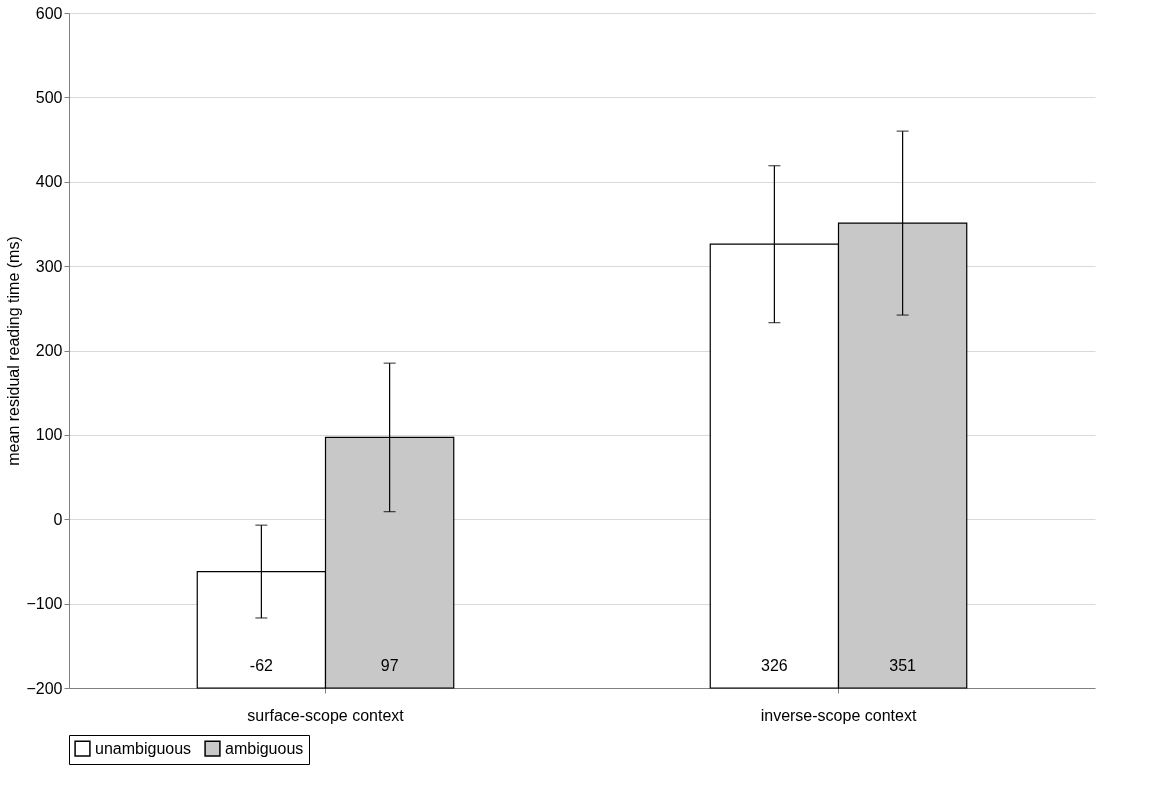 The image size is (1157, 791). What do you see at coordinates (49, 266) in the screenshot?
I see `y-tick-label: 300` at bounding box center [49, 266].